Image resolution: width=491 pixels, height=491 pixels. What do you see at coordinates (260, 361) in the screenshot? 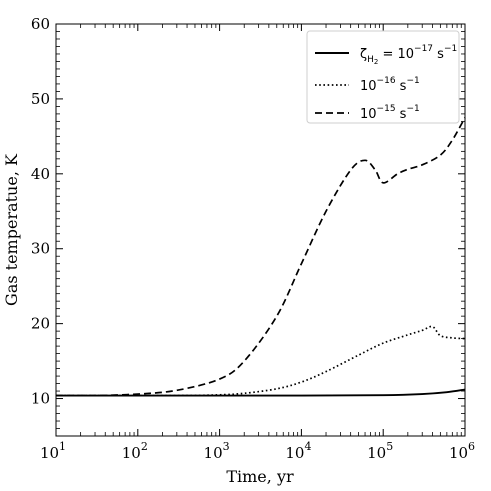
I see `series-line-dotted` at bounding box center [260, 361].